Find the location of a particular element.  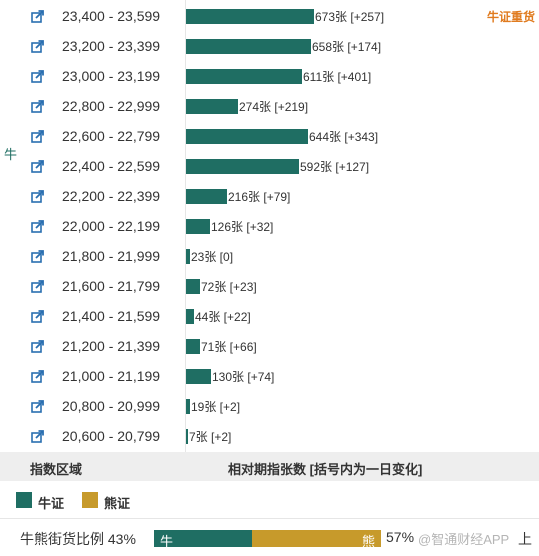

count-label: 126张 [+32] is located at coordinates (242, 227).